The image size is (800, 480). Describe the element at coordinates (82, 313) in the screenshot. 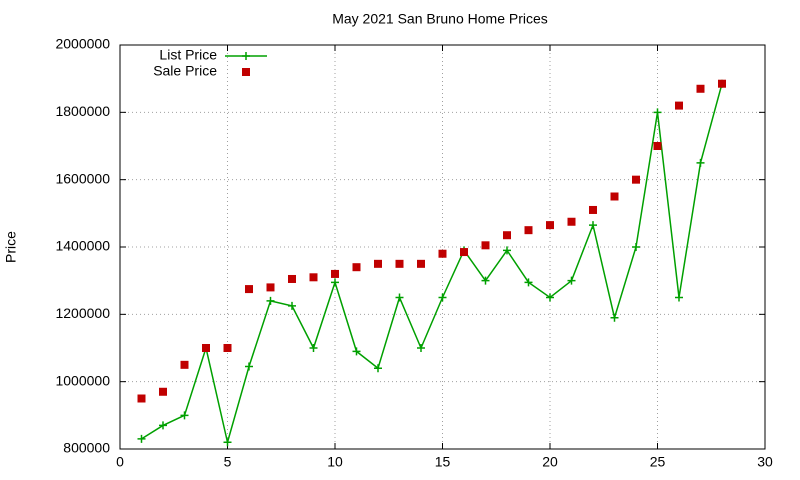

I see `y-tick-label: 1200000` at that location.